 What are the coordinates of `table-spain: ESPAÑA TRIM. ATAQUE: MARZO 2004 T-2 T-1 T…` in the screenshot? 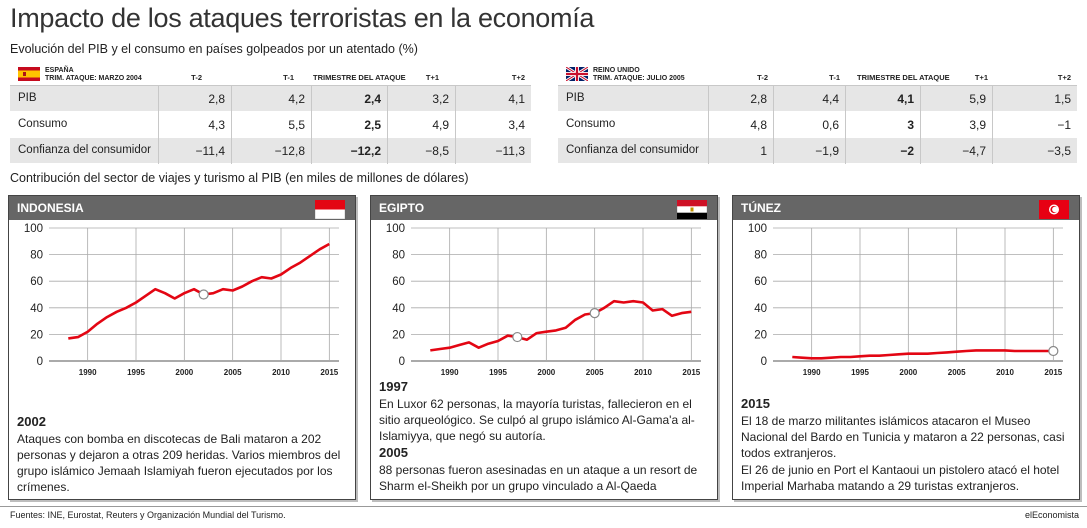 It's located at (270, 113).